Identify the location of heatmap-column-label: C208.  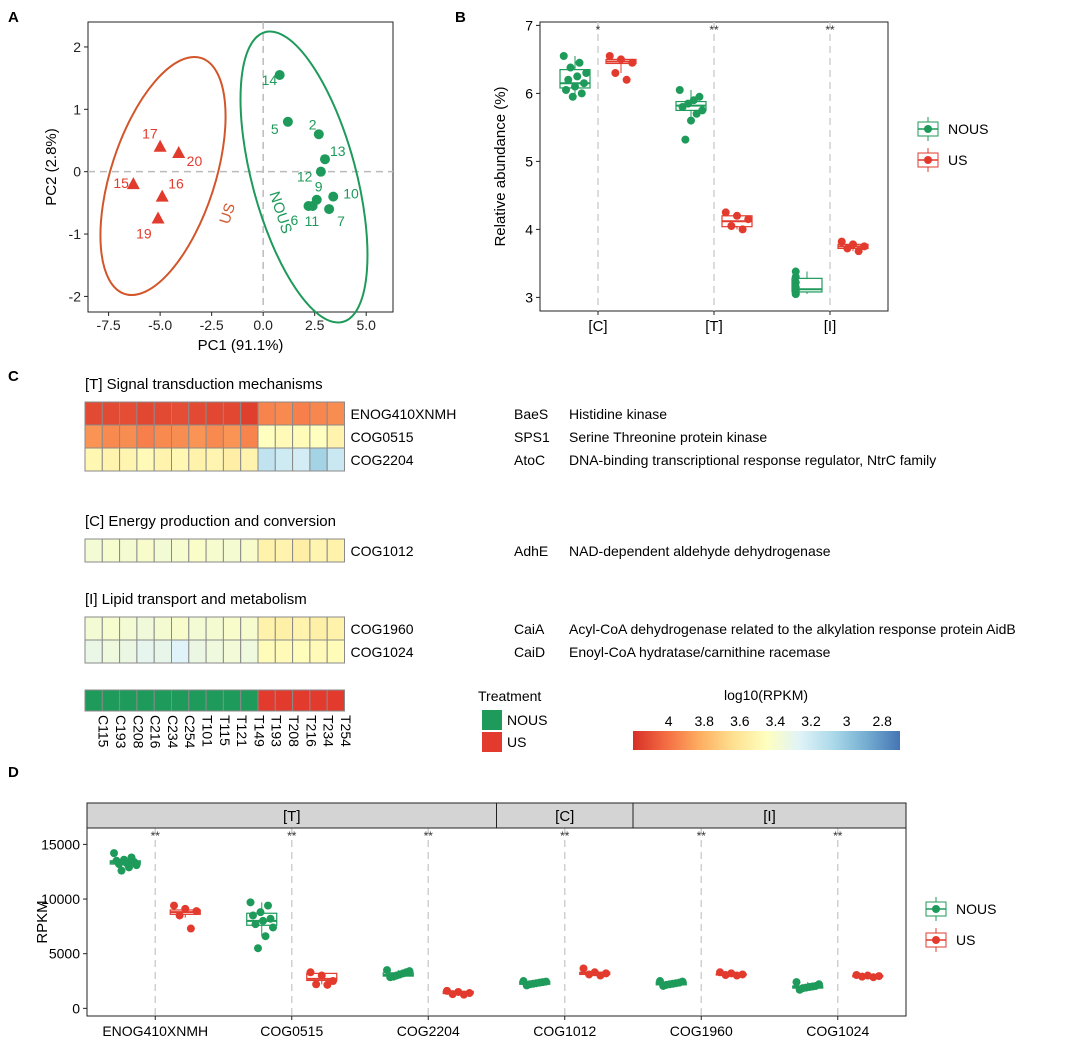
(138, 732).